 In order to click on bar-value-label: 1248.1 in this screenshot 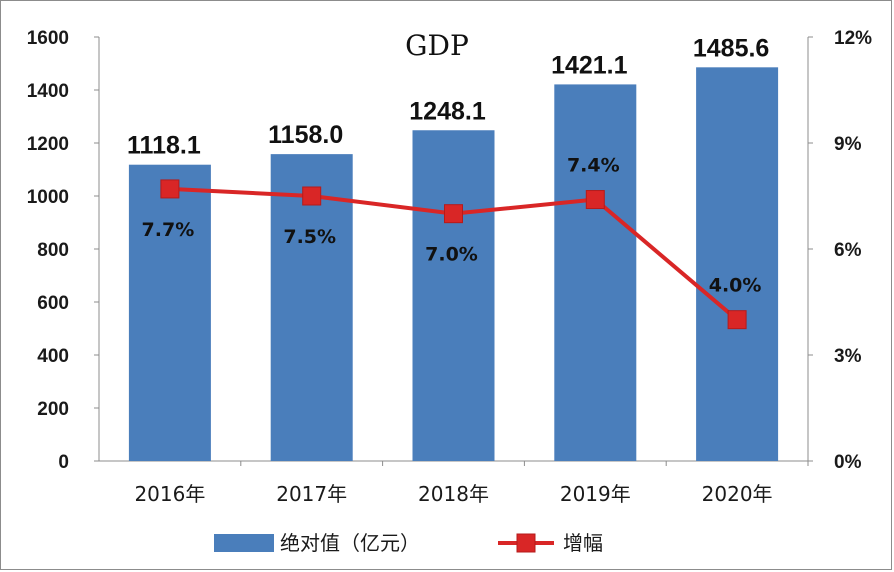, I will do `click(447, 111)`.